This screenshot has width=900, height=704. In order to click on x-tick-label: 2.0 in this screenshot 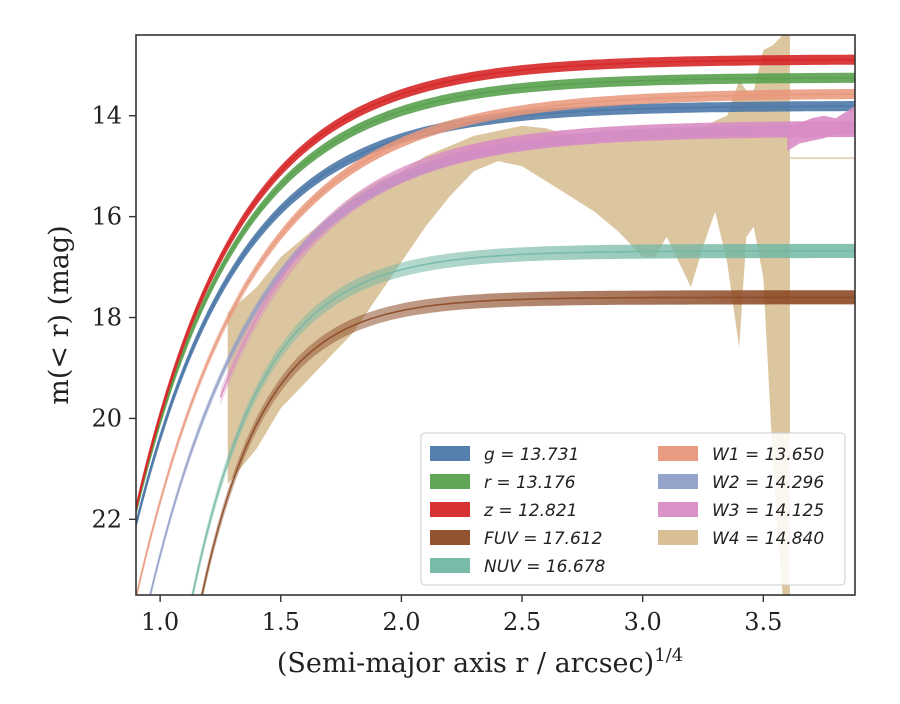, I will do `click(401, 622)`.